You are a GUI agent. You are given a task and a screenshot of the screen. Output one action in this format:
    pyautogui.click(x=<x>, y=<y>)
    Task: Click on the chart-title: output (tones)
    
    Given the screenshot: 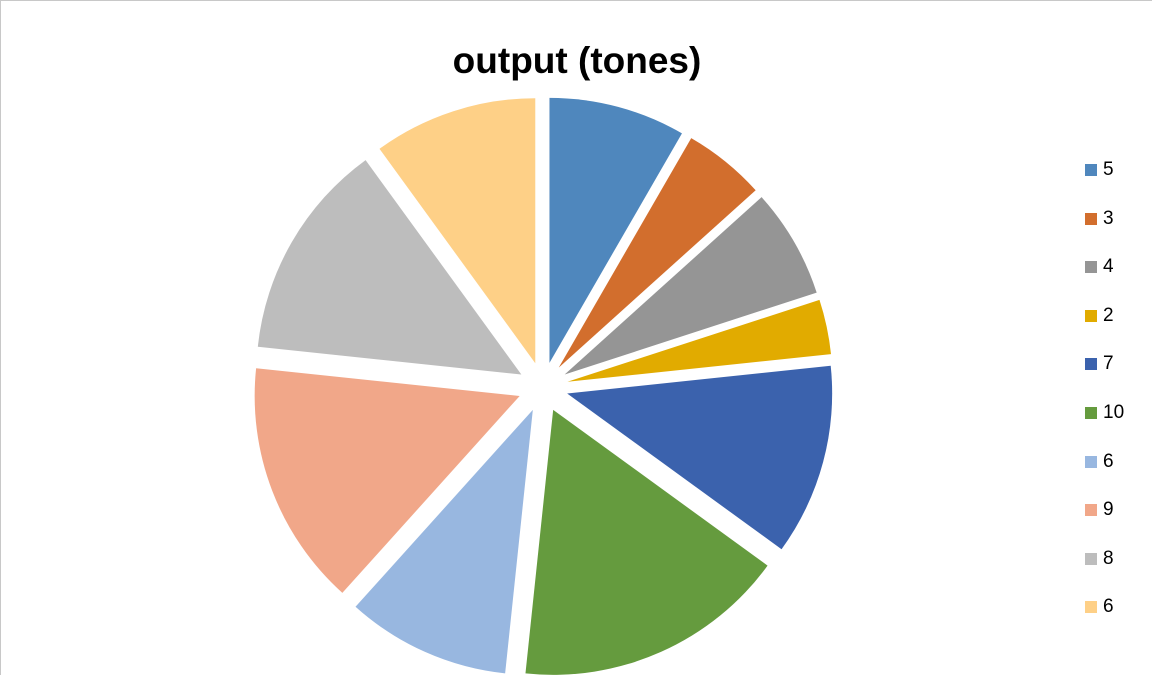 What is the action you would take?
    pyautogui.click(x=577, y=60)
    